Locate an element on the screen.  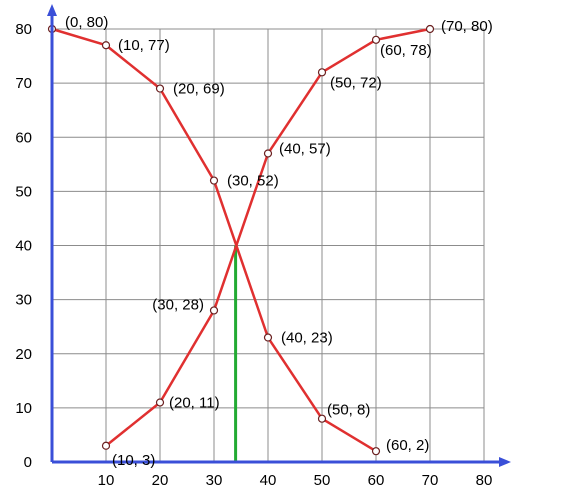
x-tick-label: 80 is located at coordinates (484, 480).